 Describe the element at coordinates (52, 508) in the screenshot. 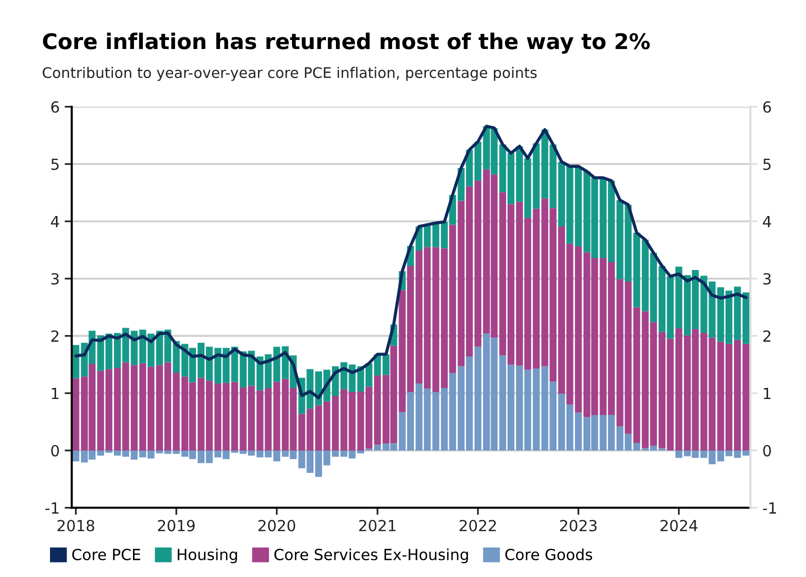

I see `y-tick-label: -1` at that location.